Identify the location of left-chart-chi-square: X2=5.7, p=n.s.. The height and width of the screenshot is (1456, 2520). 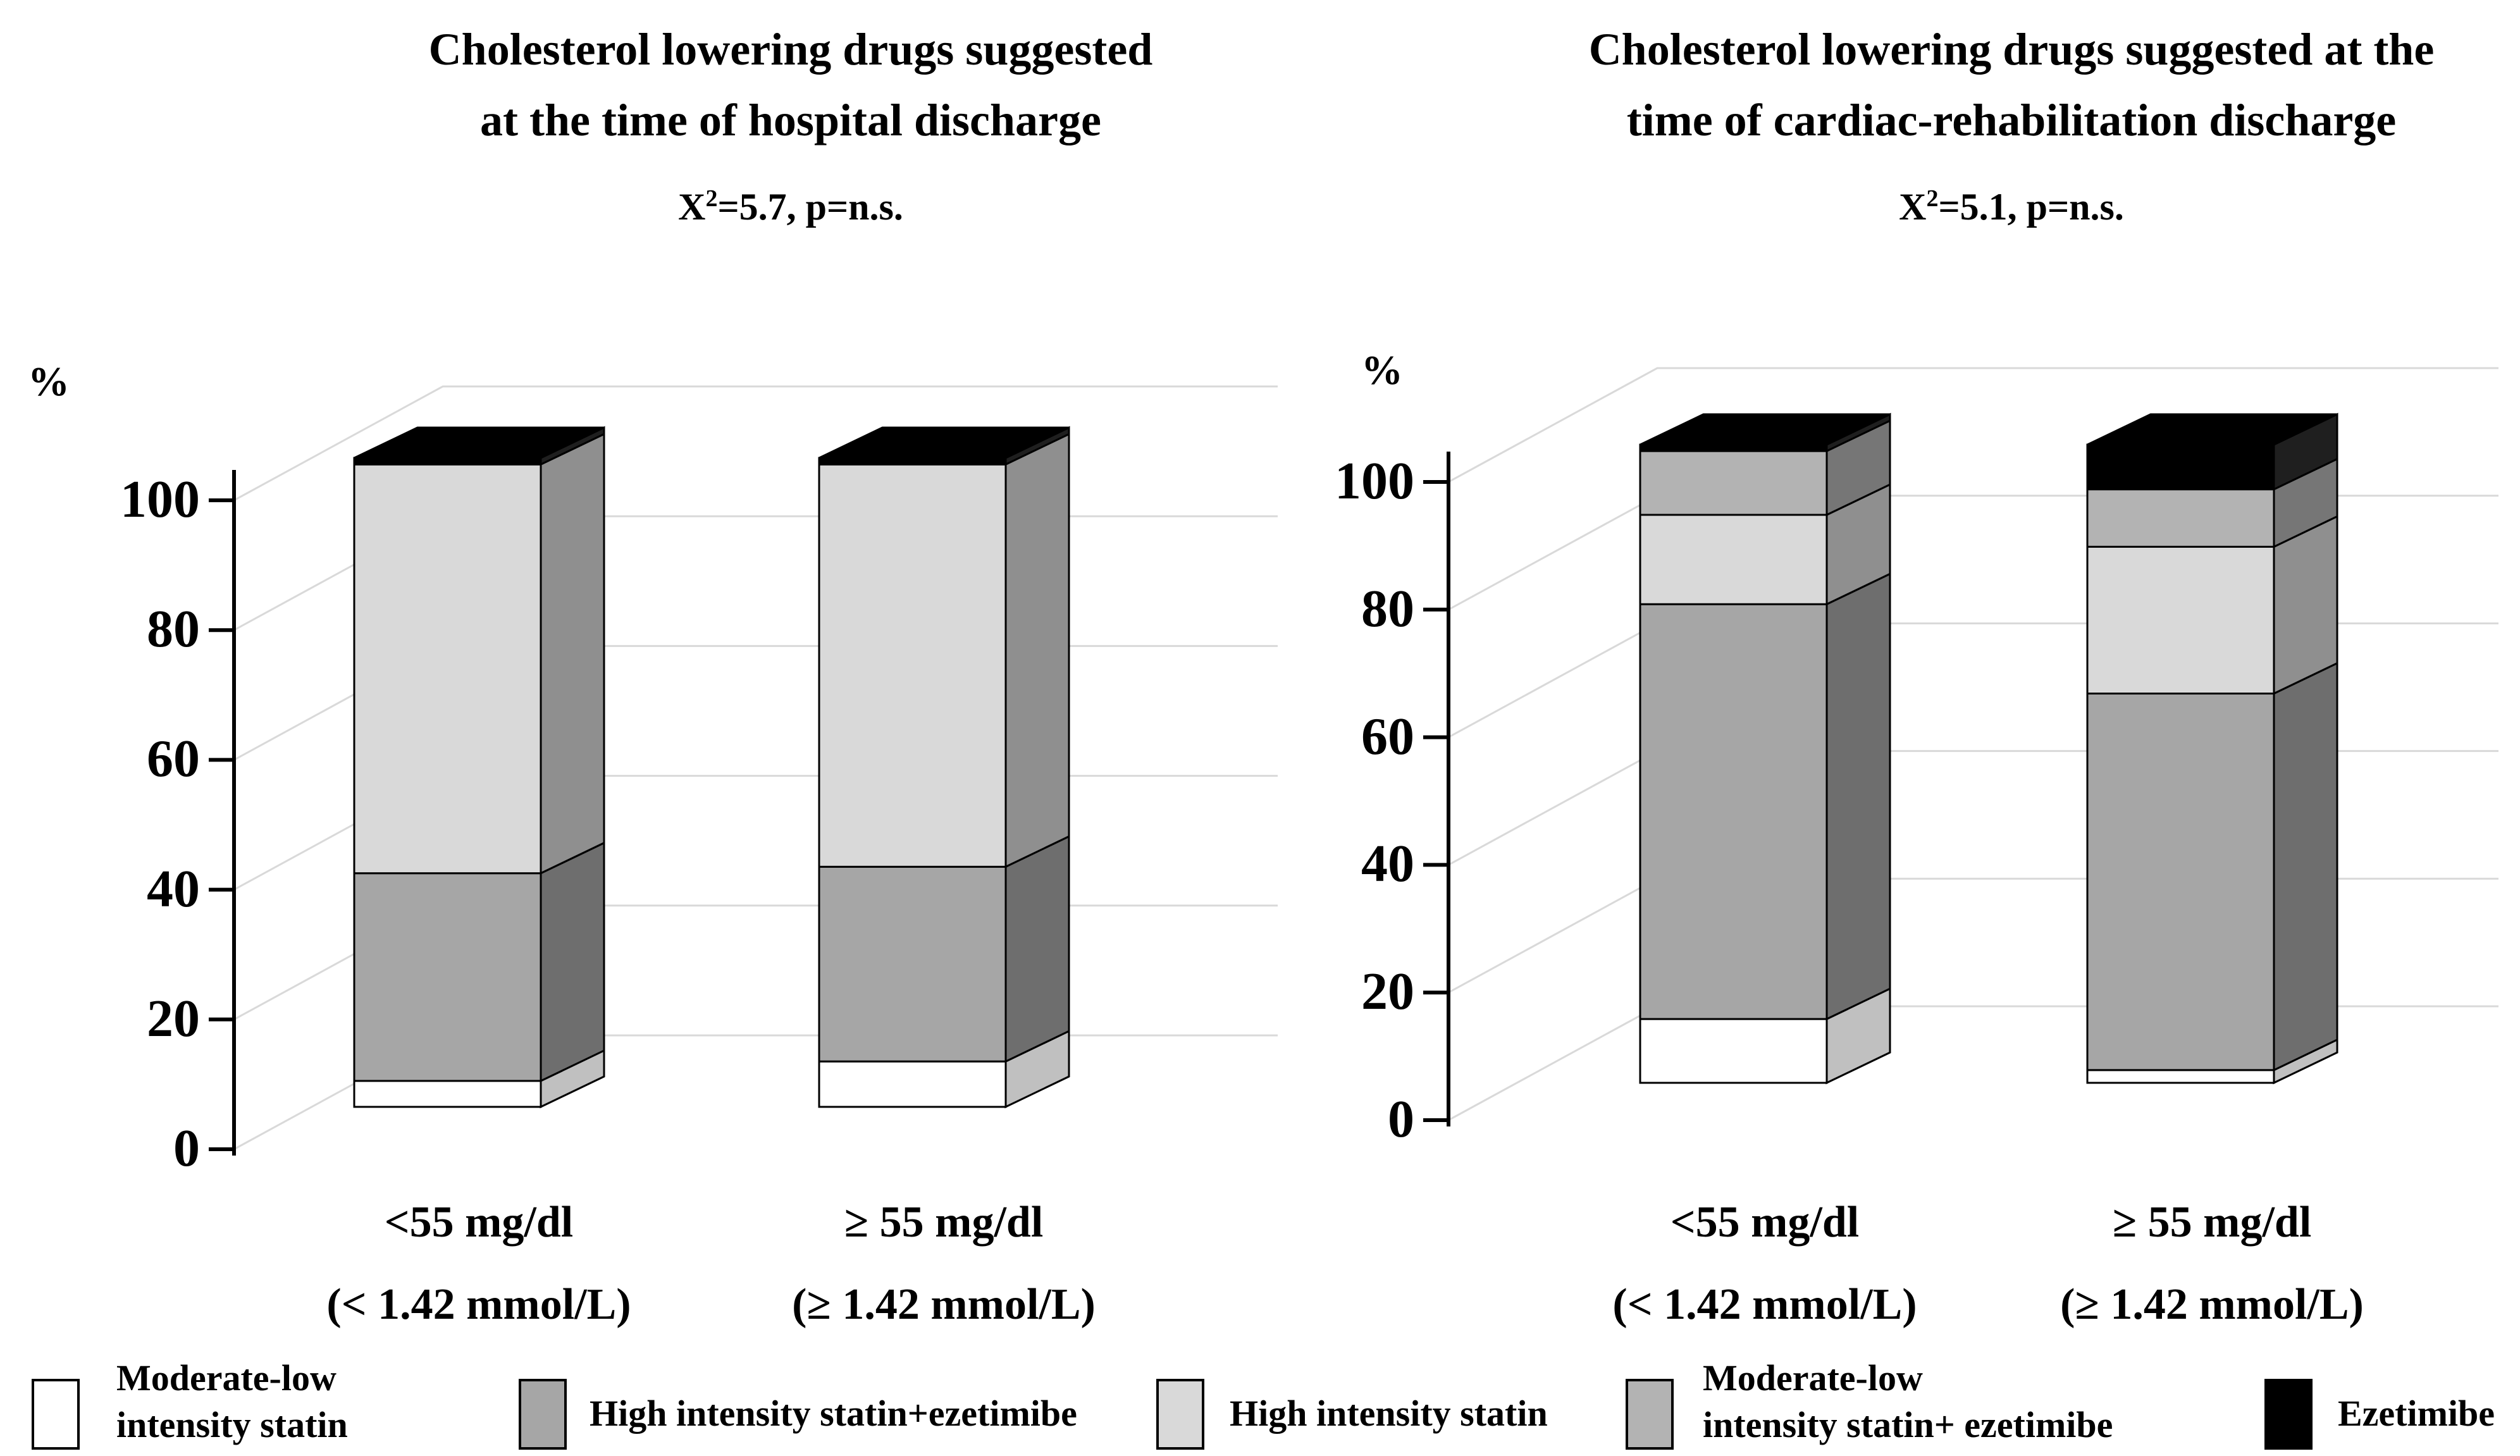
(790, 207).